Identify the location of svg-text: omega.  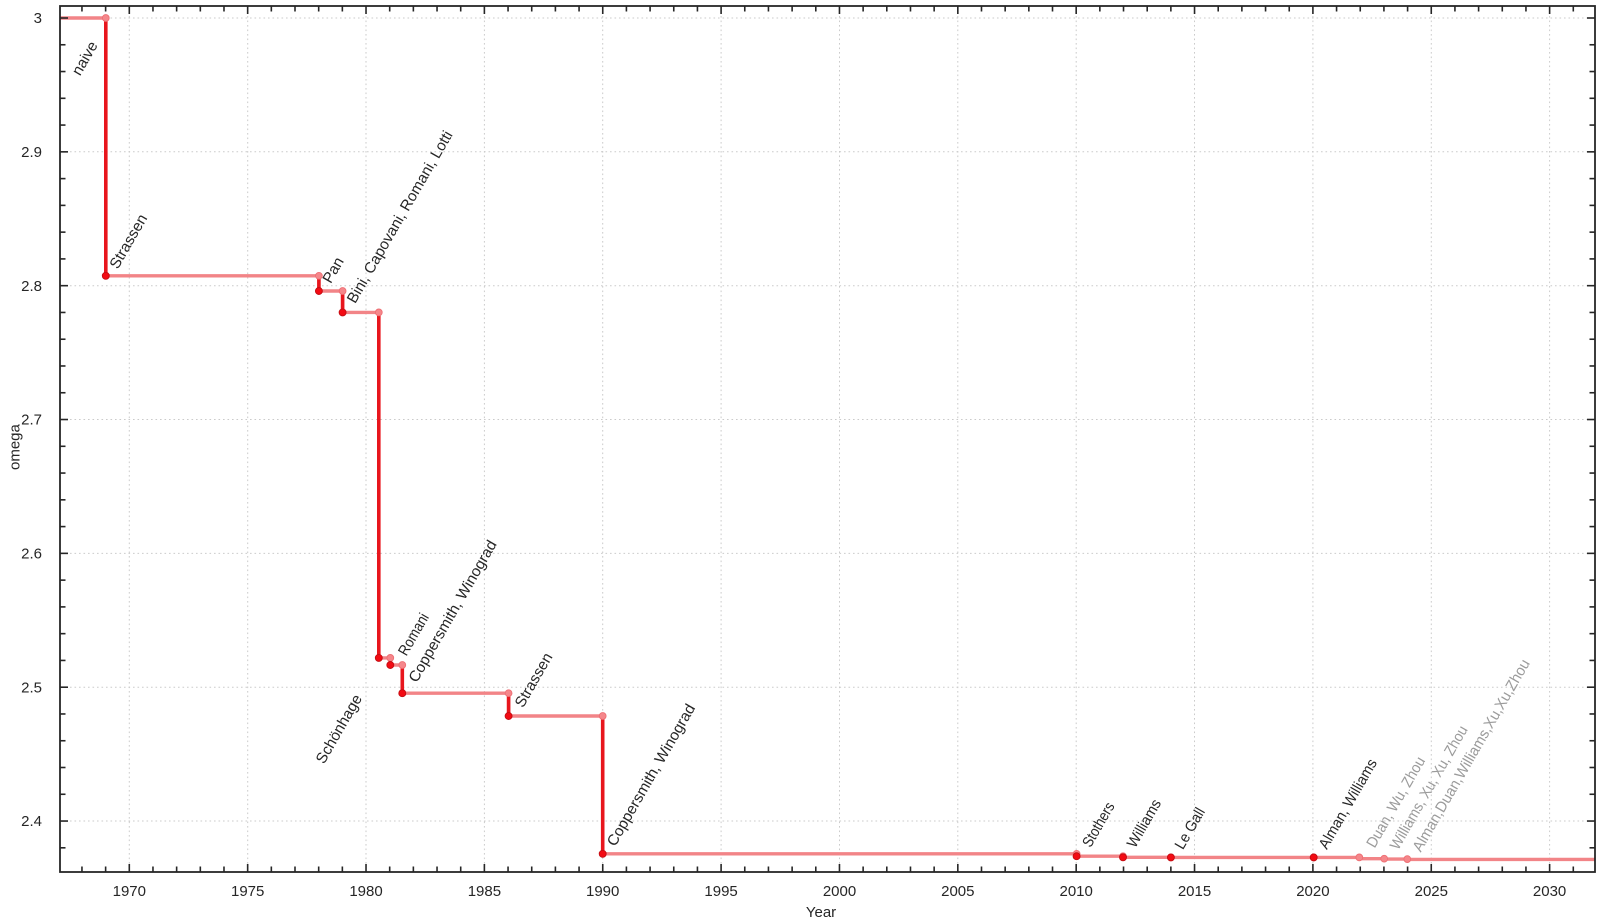
(15, 446).